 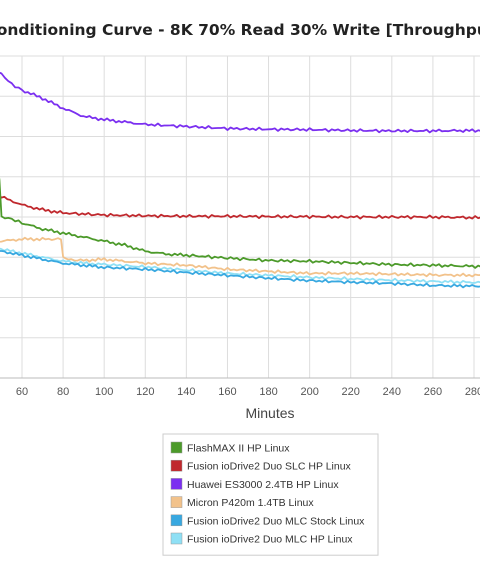 I want to click on x-tick-label: 80, so click(x=63, y=392).